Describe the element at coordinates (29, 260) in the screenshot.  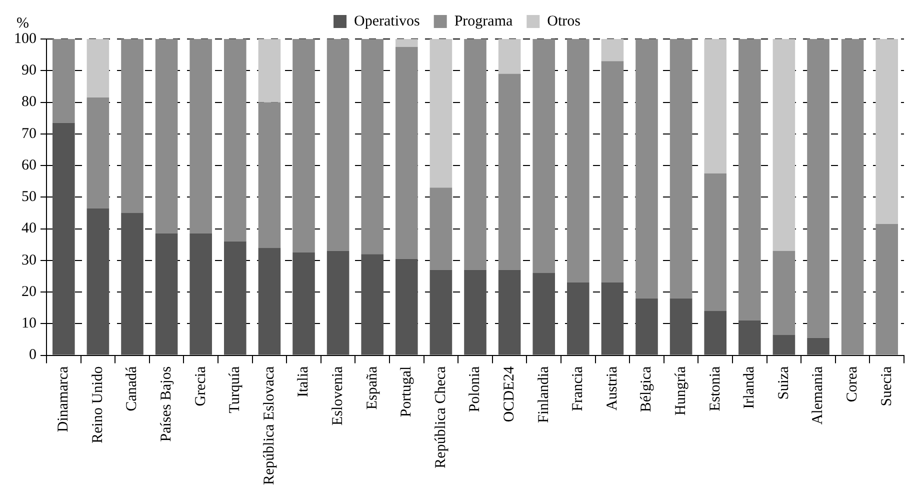
I see `y-tick-label: 30` at that location.